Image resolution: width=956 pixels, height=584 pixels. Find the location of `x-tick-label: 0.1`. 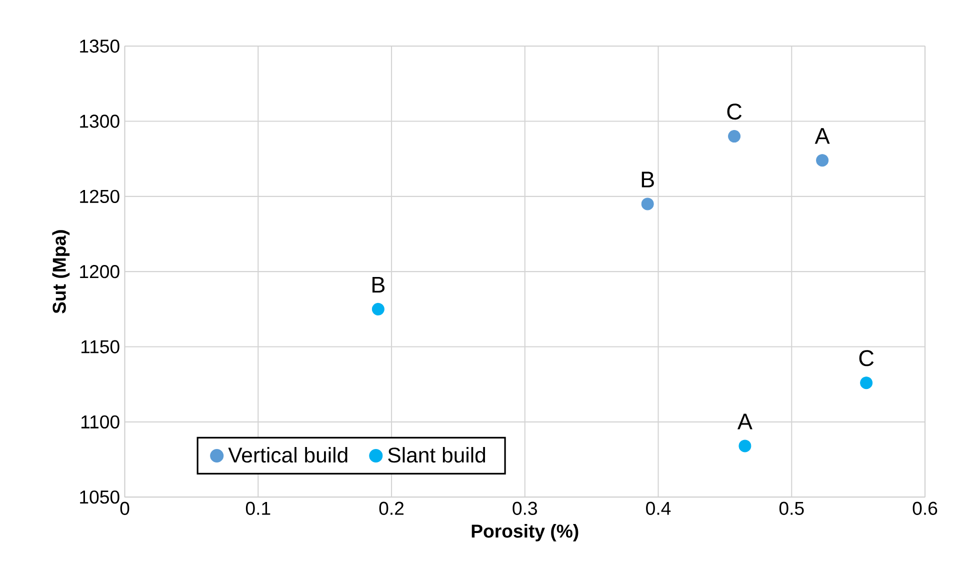

x-tick-label: 0.1 is located at coordinates (258, 508).